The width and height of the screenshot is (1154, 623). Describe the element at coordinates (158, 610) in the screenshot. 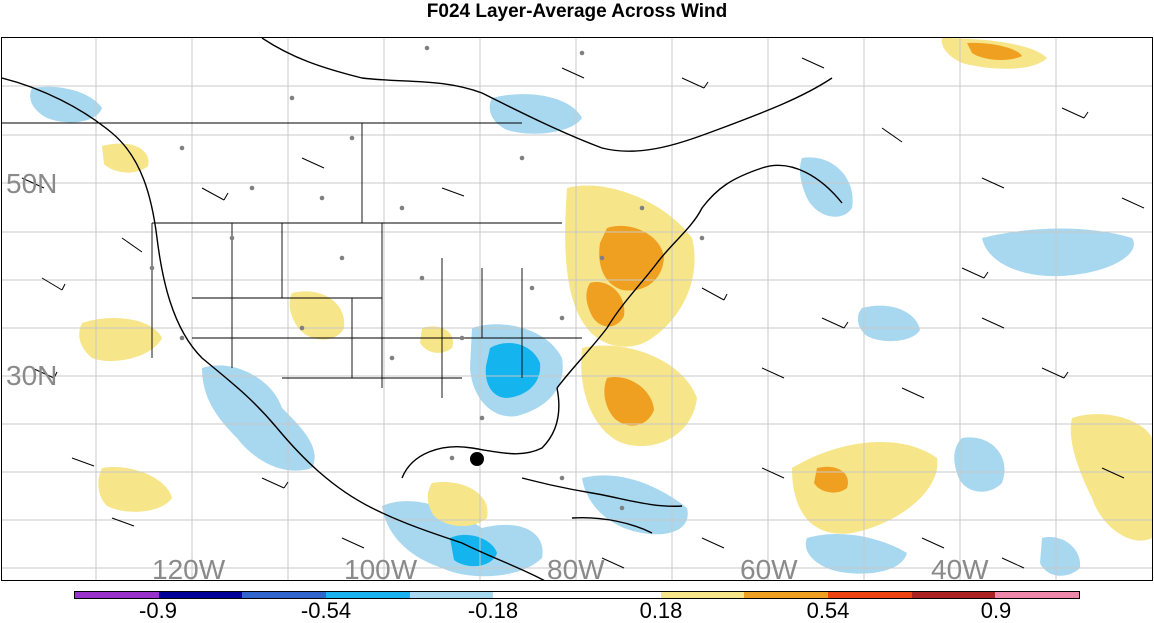

I see `colorbar-label: -0.9` at that location.